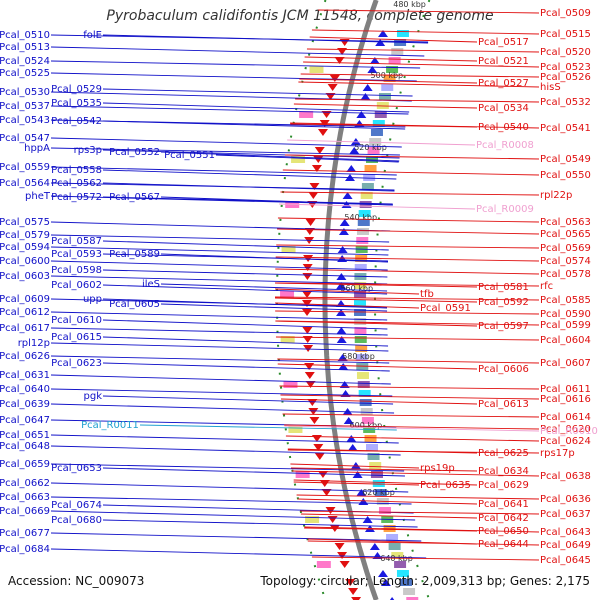 The height and width of the screenshot is (600, 600). Describe the element at coordinates (503, 326) in the screenshot. I see `gene-label-right: Pcal_0597` at that location.